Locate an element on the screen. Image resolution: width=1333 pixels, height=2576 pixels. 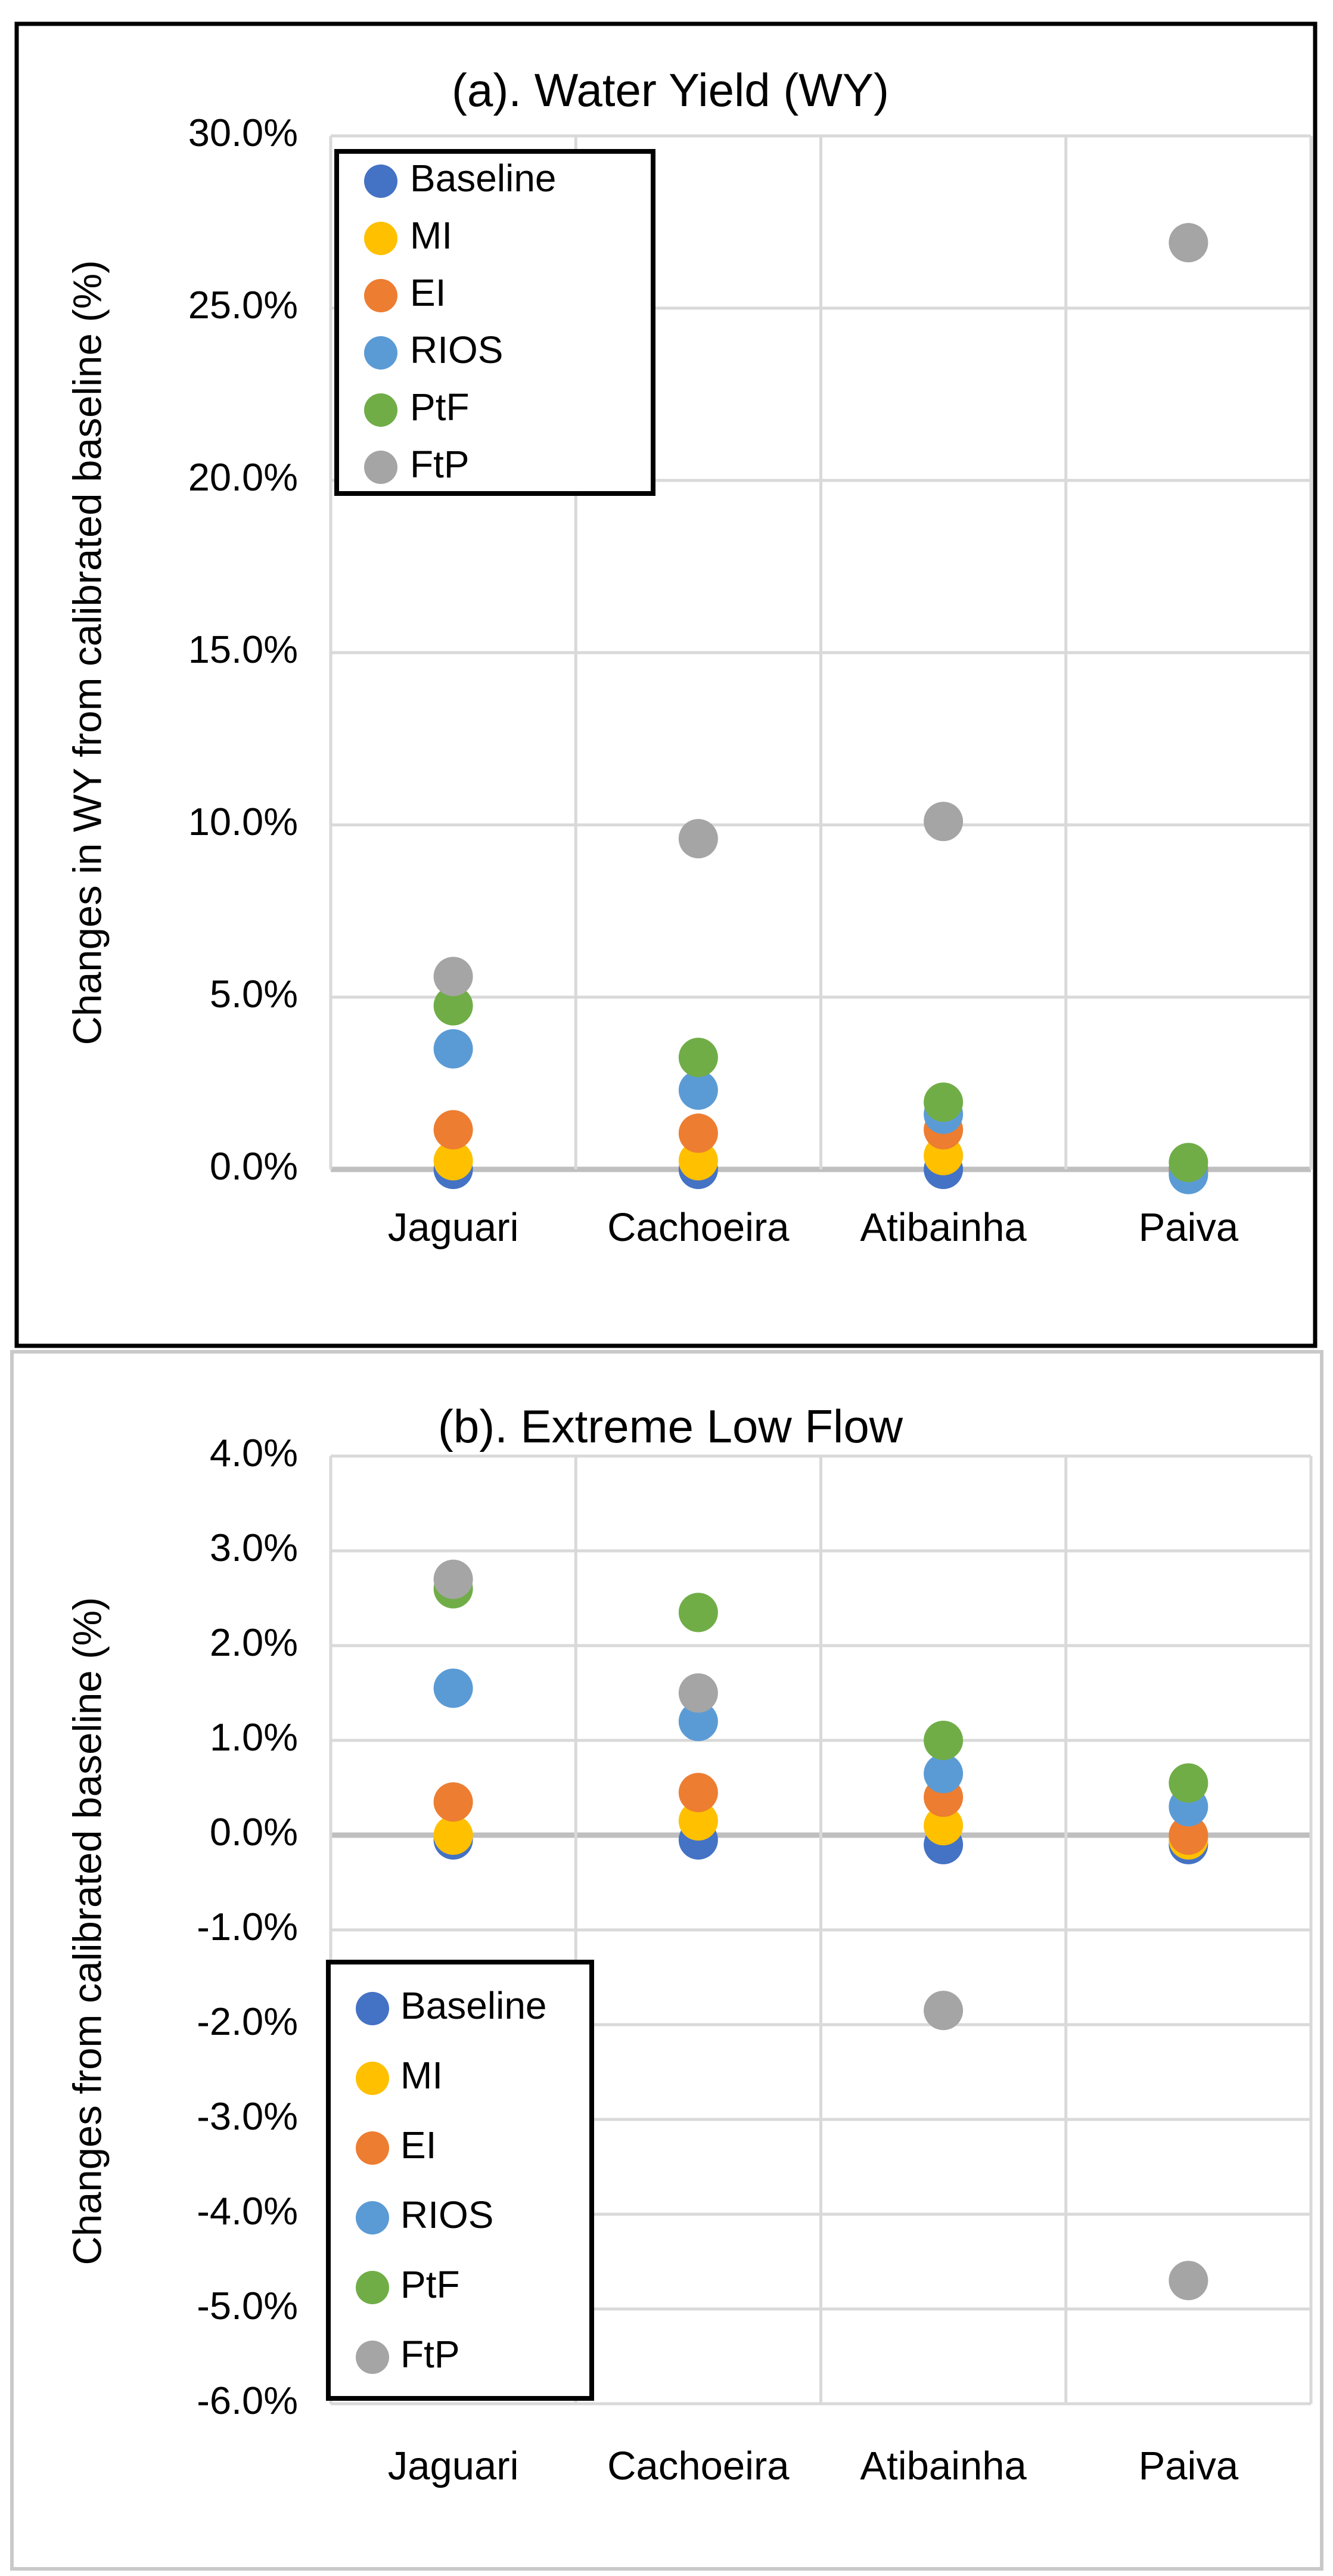
y-tick-label: -5.0% is located at coordinates (247, 2305).